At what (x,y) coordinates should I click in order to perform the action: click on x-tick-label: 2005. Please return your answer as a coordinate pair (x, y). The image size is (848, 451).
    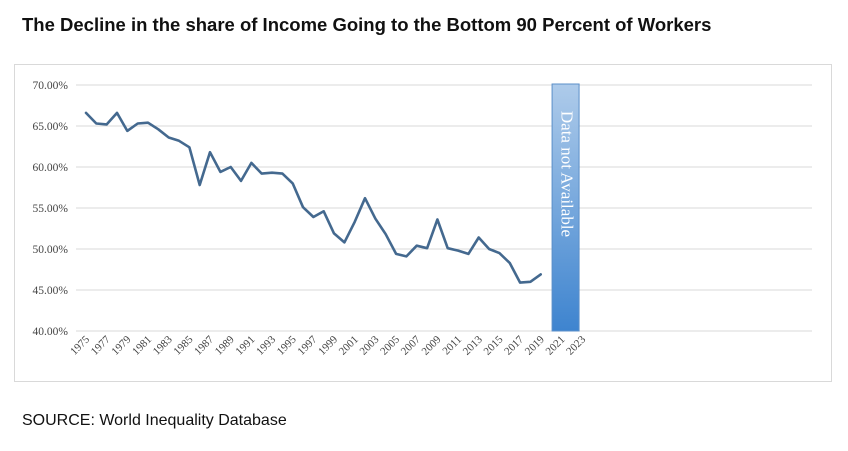
    Looking at the image, I should click on (390, 345).